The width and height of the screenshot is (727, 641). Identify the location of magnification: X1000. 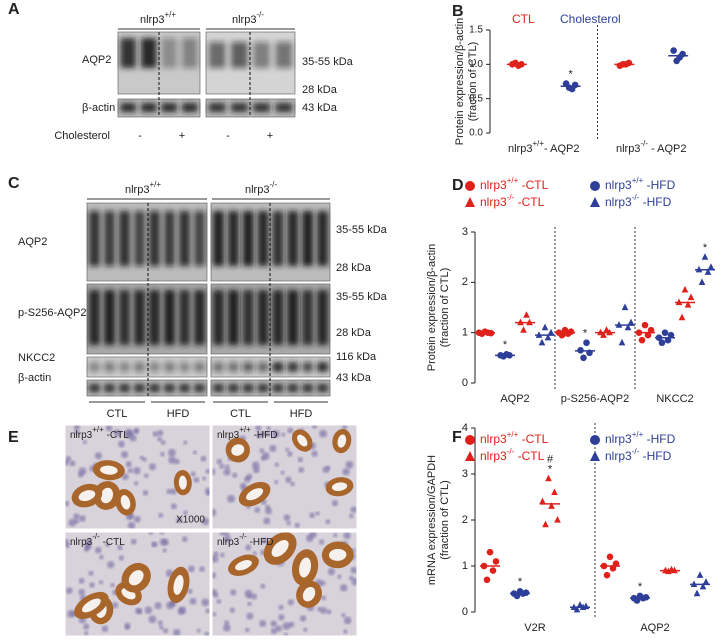
(190, 520).